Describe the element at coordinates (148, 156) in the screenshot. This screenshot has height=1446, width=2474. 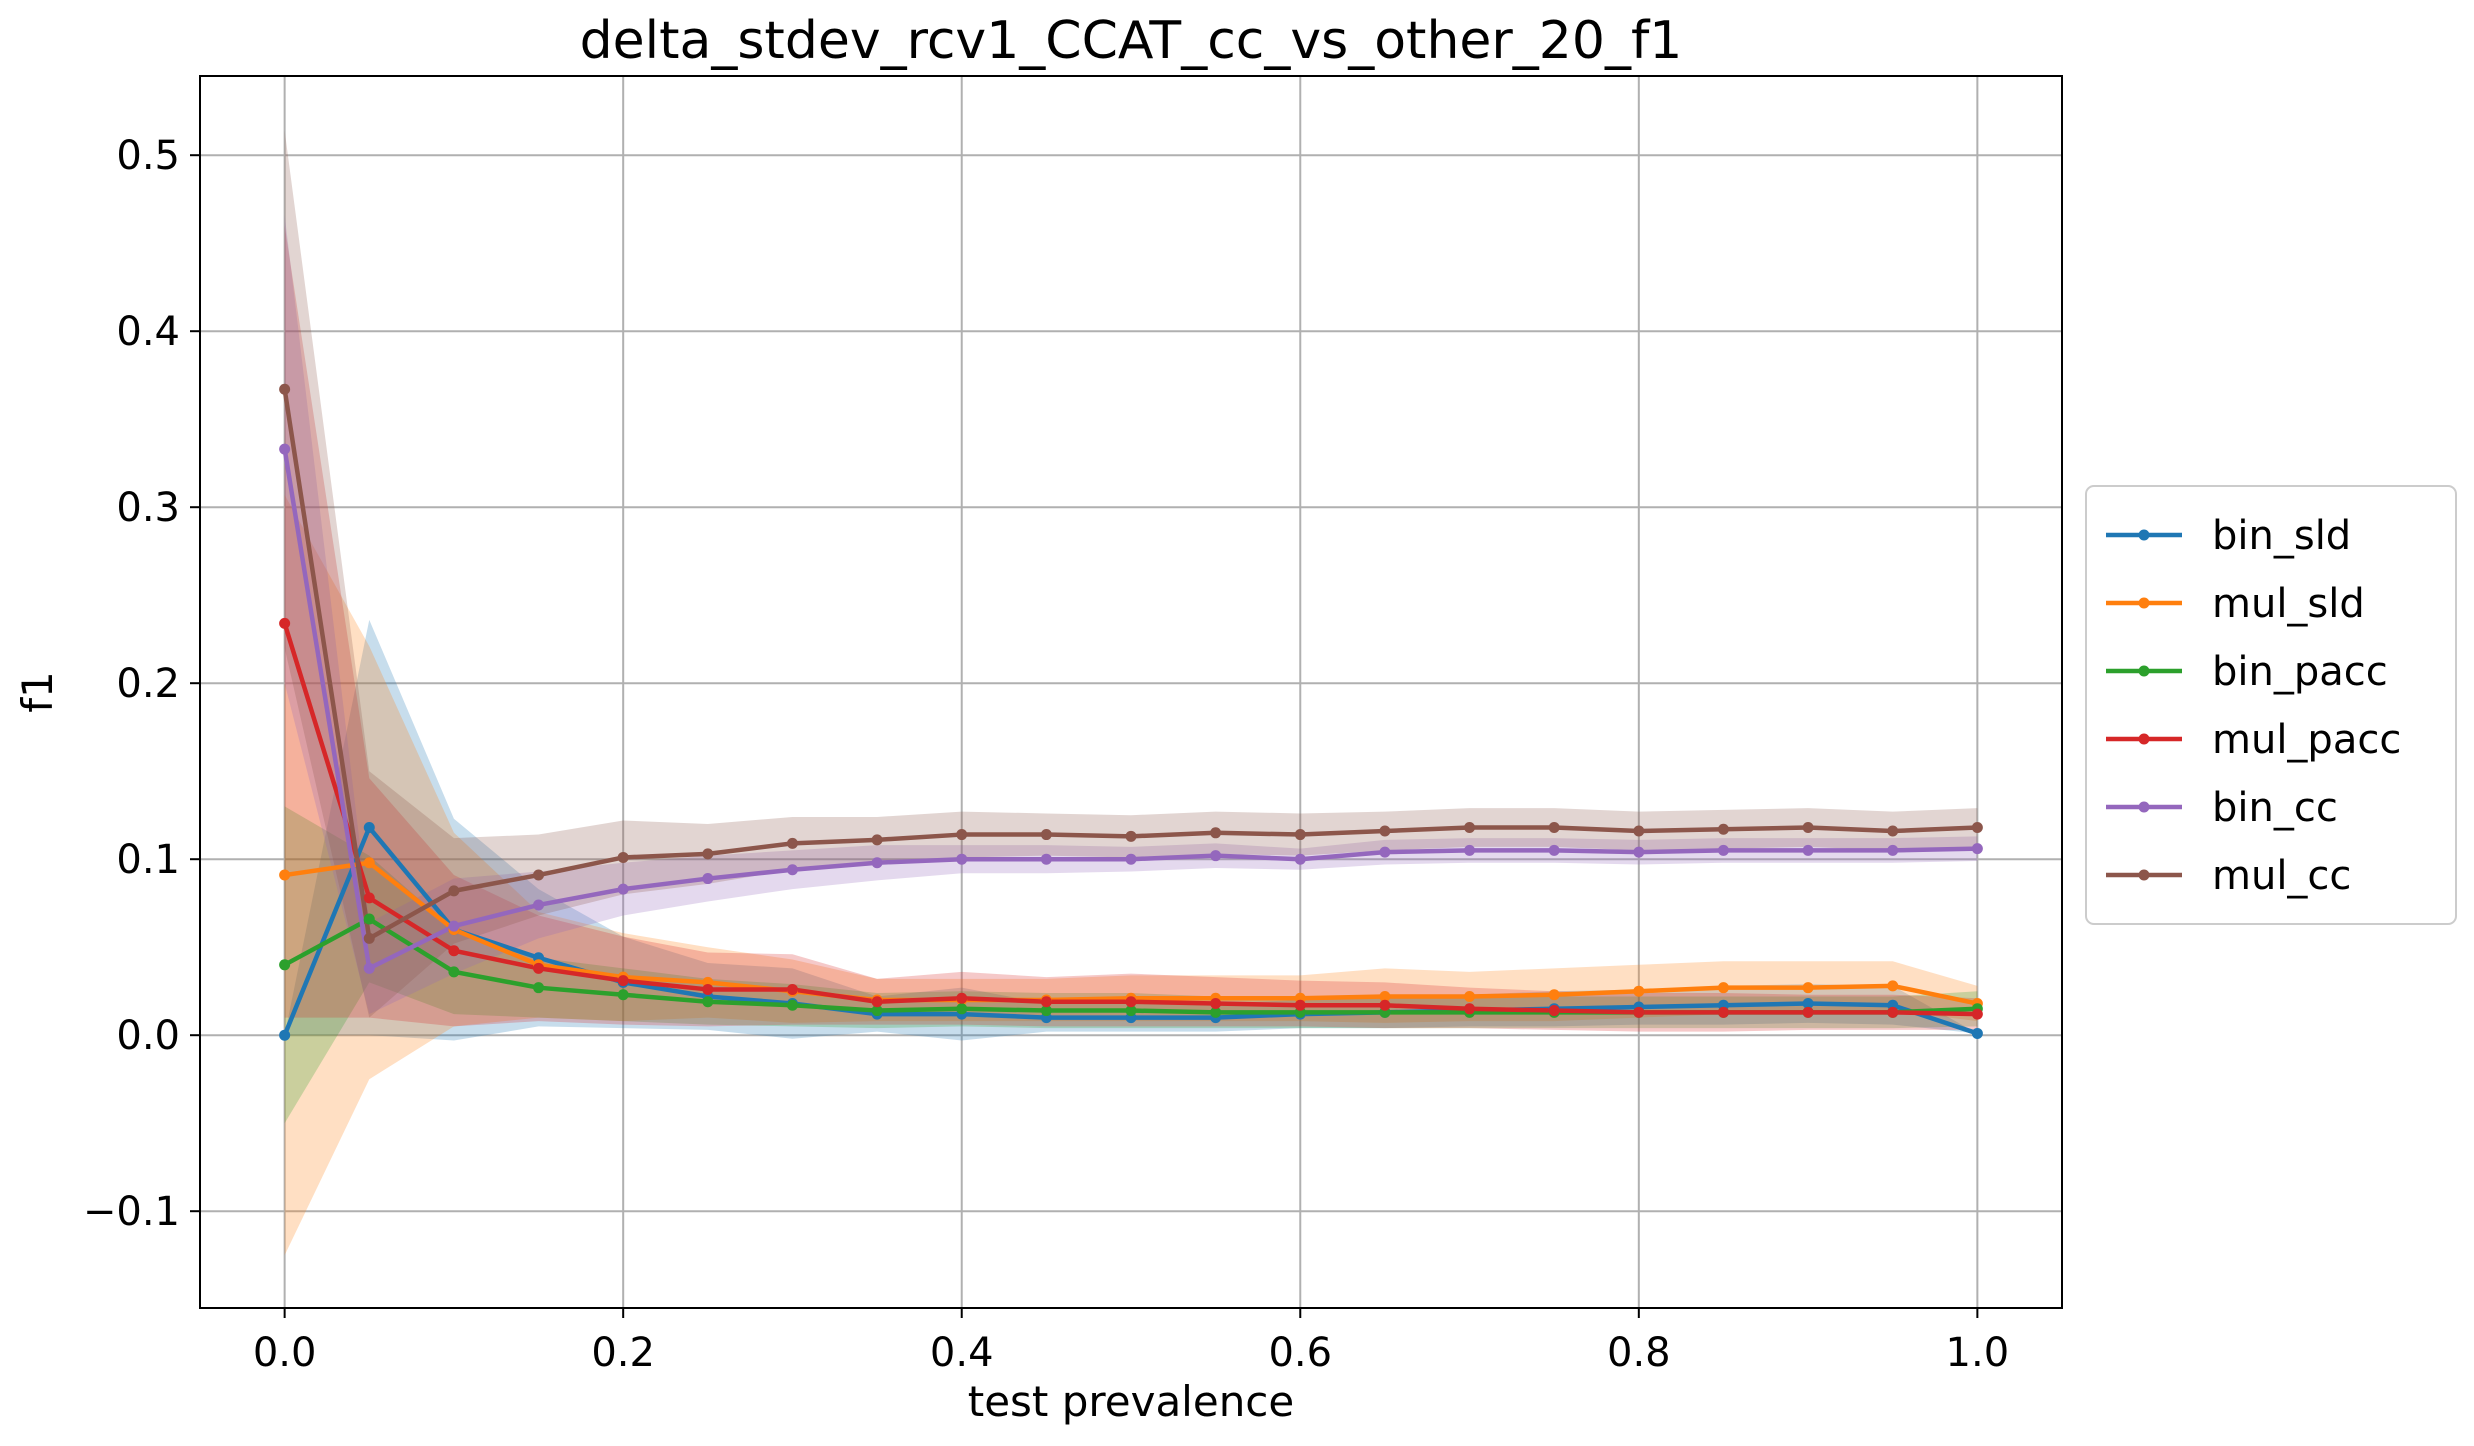
I see `y-tick-label: 0.5` at that location.